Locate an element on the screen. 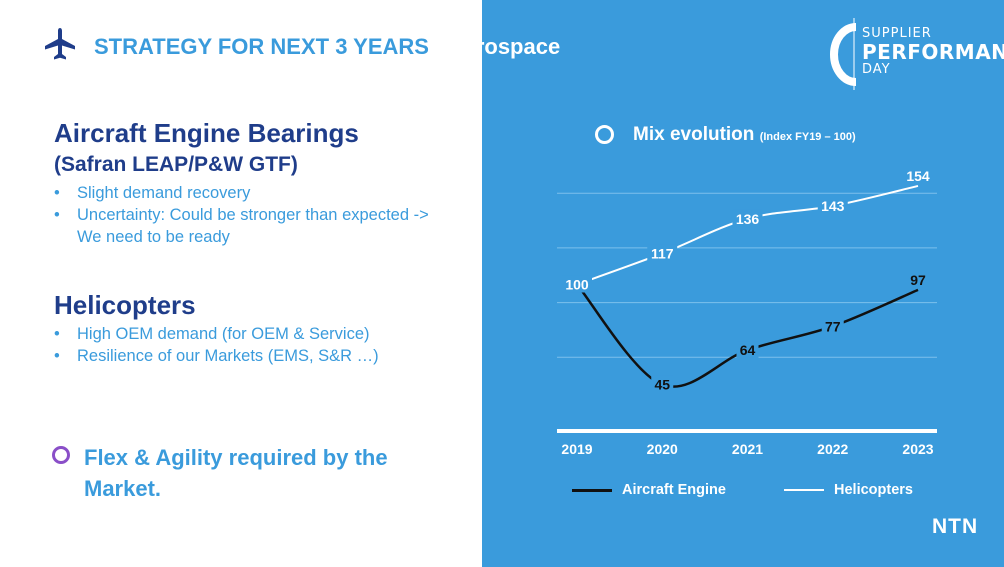 Image resolution: width=1004 pixels, height=567 pixels. chart-title: Mix evolution (Index FY19 – 100) is located at coordinates (744, 135).